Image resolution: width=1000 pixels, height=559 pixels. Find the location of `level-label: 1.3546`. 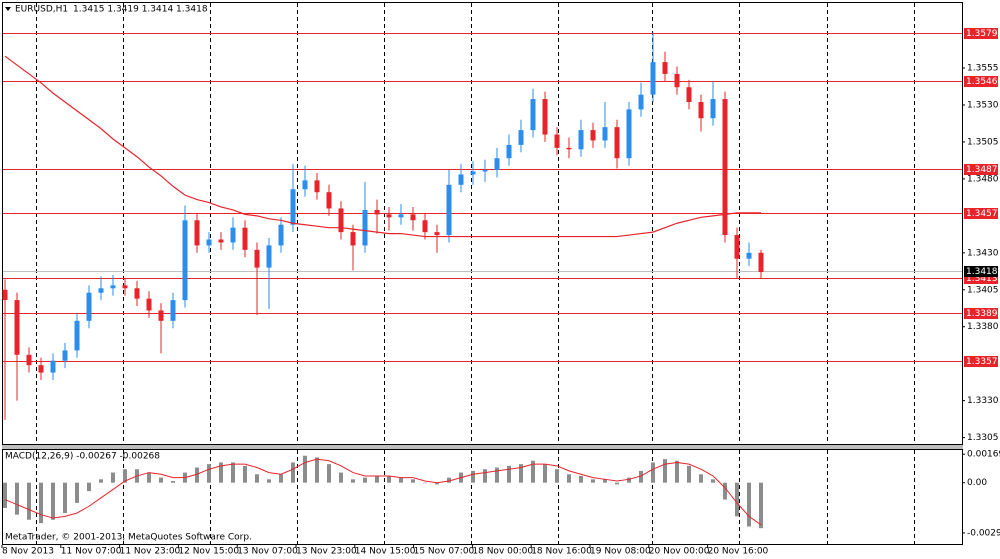

level-label: 1.3546 is located at coordinates (982, 82).